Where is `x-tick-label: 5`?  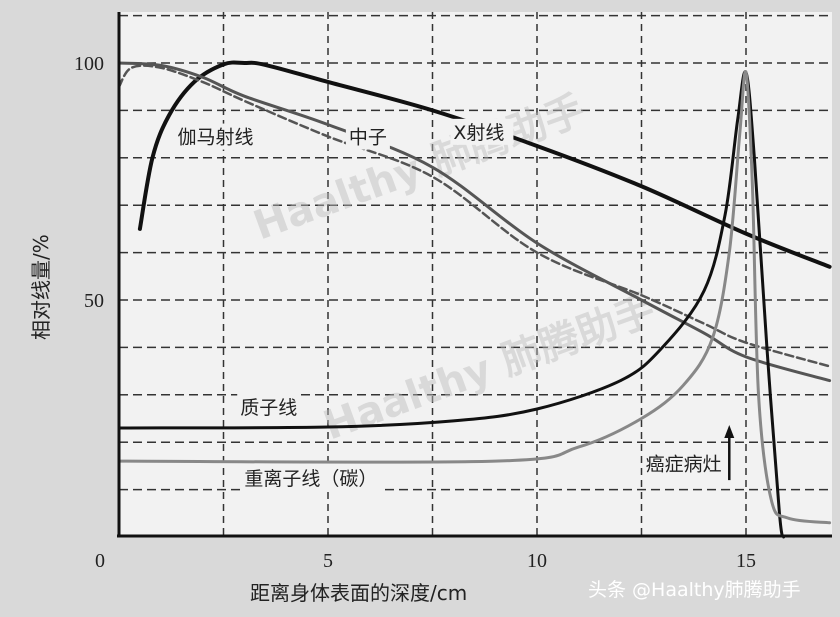 x-tick-label: 5 is located at coordinates (328, 561).